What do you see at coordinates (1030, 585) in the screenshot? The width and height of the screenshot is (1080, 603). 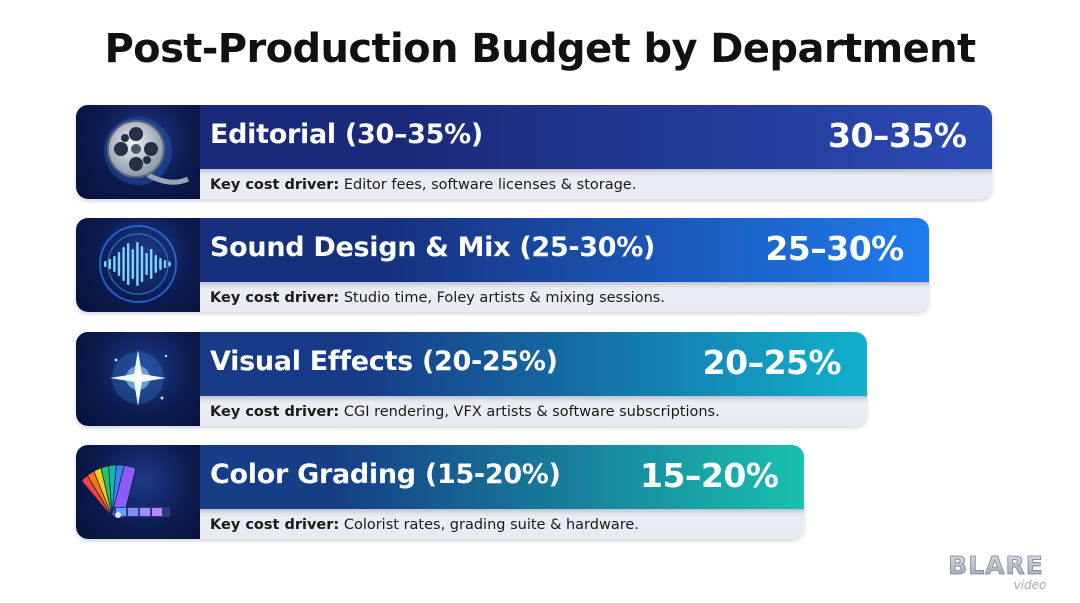 I see `svg-text: video` at bounding box center [1030, 585].